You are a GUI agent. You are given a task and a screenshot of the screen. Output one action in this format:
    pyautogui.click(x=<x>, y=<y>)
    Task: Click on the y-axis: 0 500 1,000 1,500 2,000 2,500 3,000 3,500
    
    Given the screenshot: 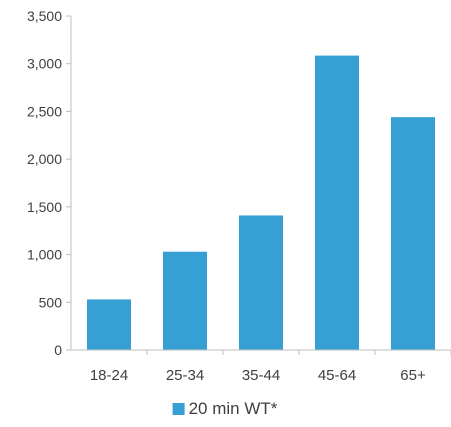 What is the action you would take?
    pyautogui.click(x=49, y=183)
    